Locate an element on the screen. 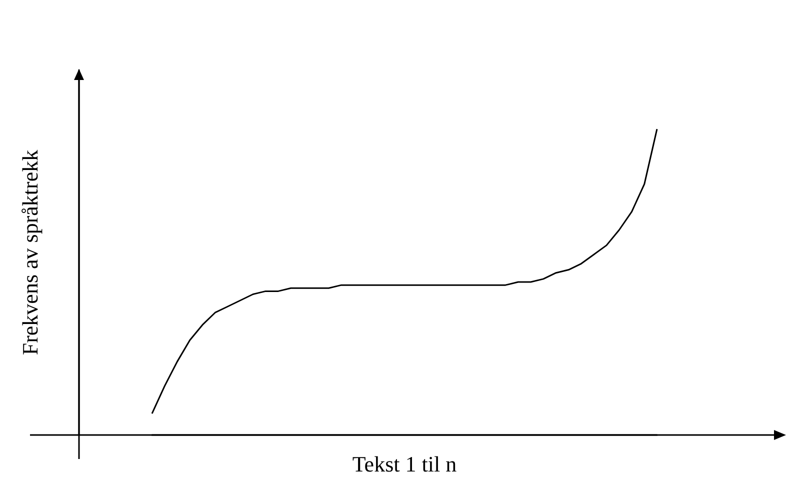 The image size is (794, 488). x-axis-title: Tekst 1 til n is located at coordinates (404, 464).